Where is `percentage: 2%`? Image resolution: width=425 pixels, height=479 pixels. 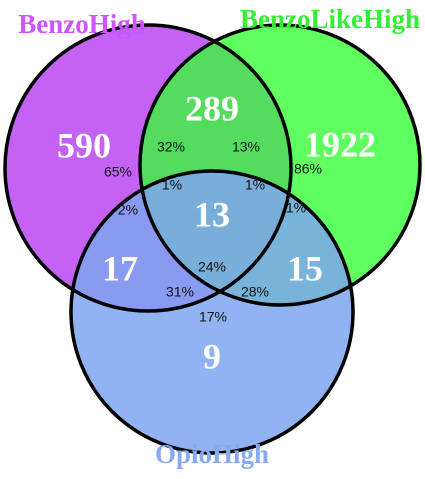
percentage: 2% is located at coordinates (128, 210).